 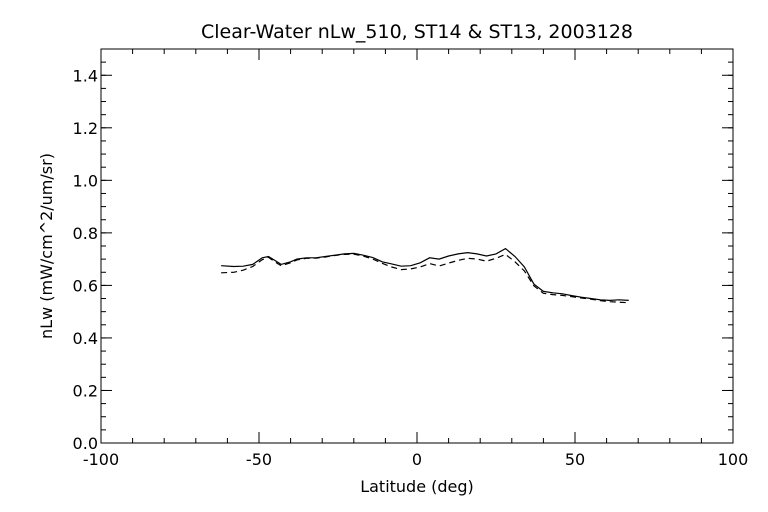 I want to click on y-tick-label: 0.8, so click(x=85, y=233).